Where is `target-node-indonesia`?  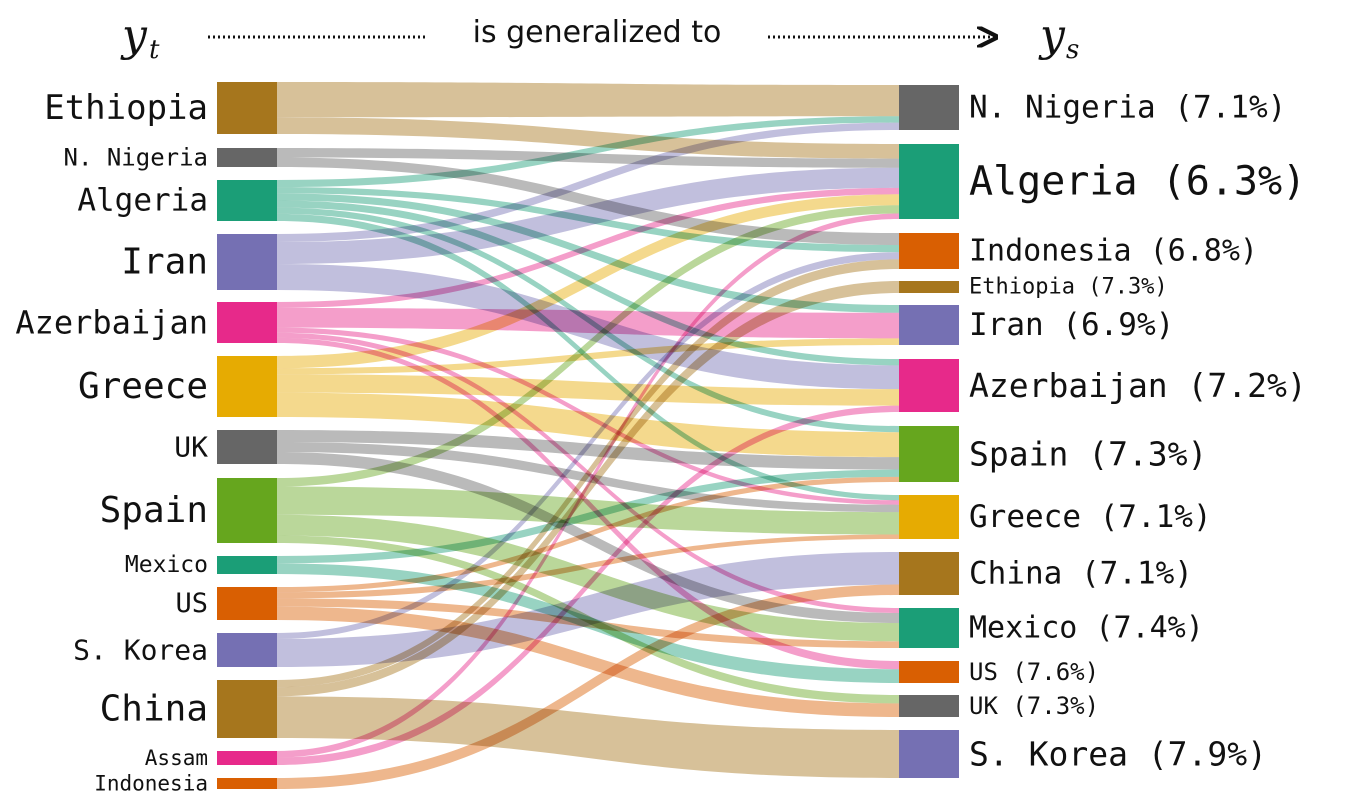
target-node-indonesia is located at coordinates (929, 251).